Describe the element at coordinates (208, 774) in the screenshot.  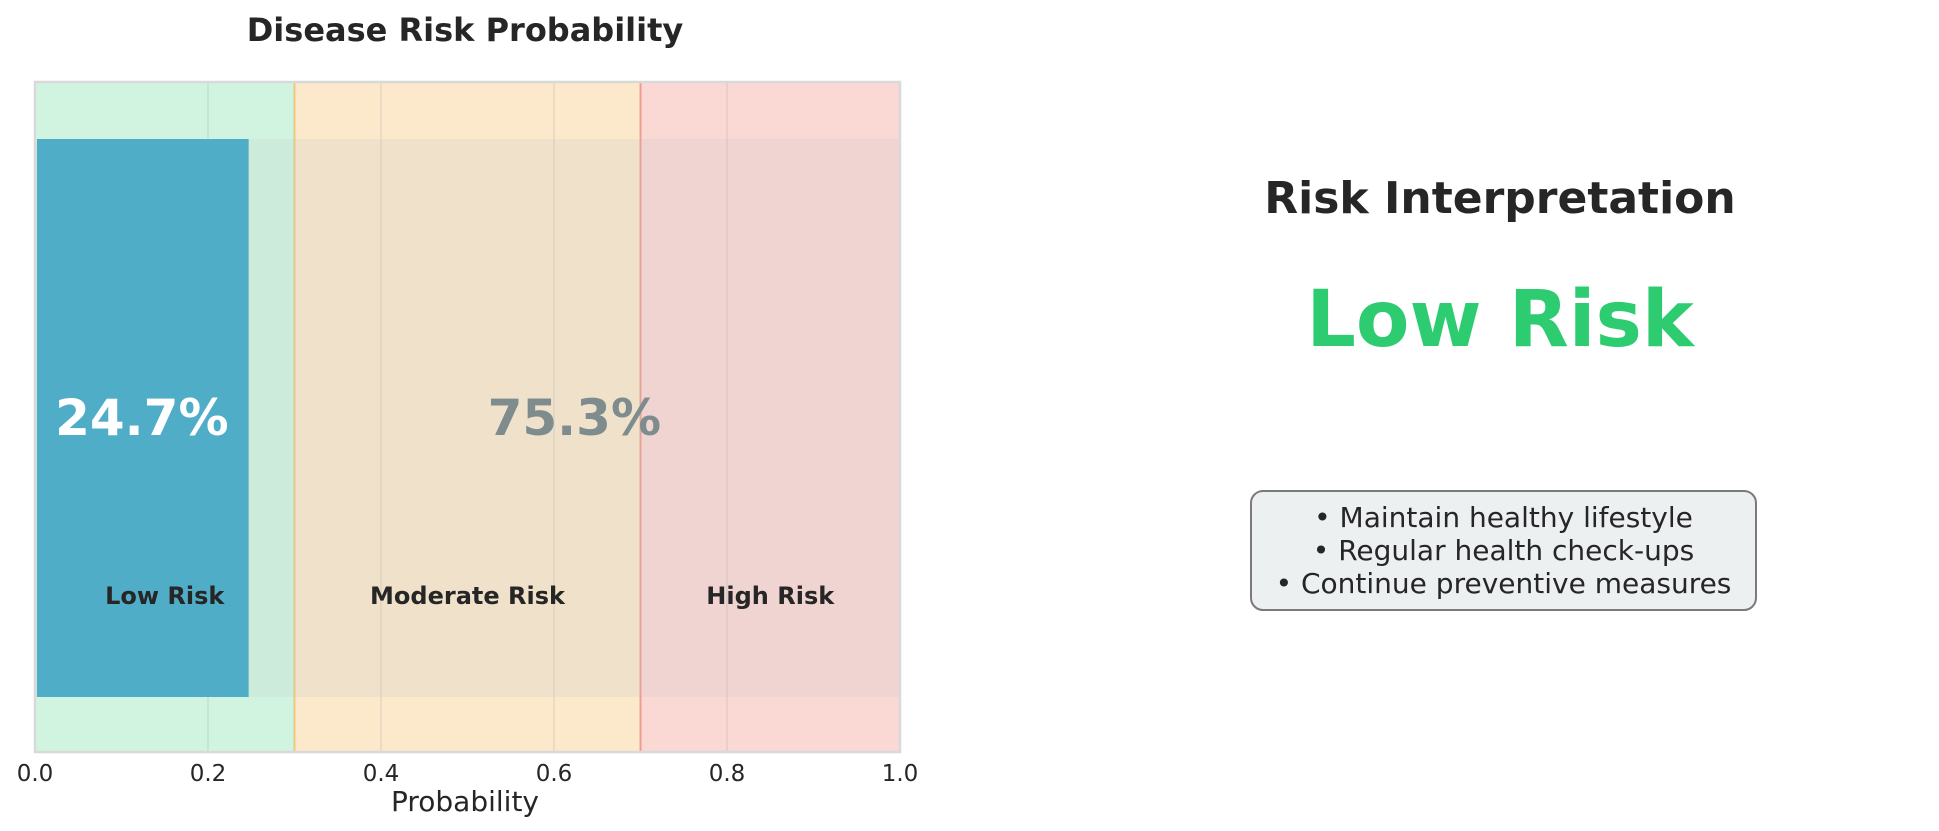
I see `x-tick-label: 0.2` at that location.